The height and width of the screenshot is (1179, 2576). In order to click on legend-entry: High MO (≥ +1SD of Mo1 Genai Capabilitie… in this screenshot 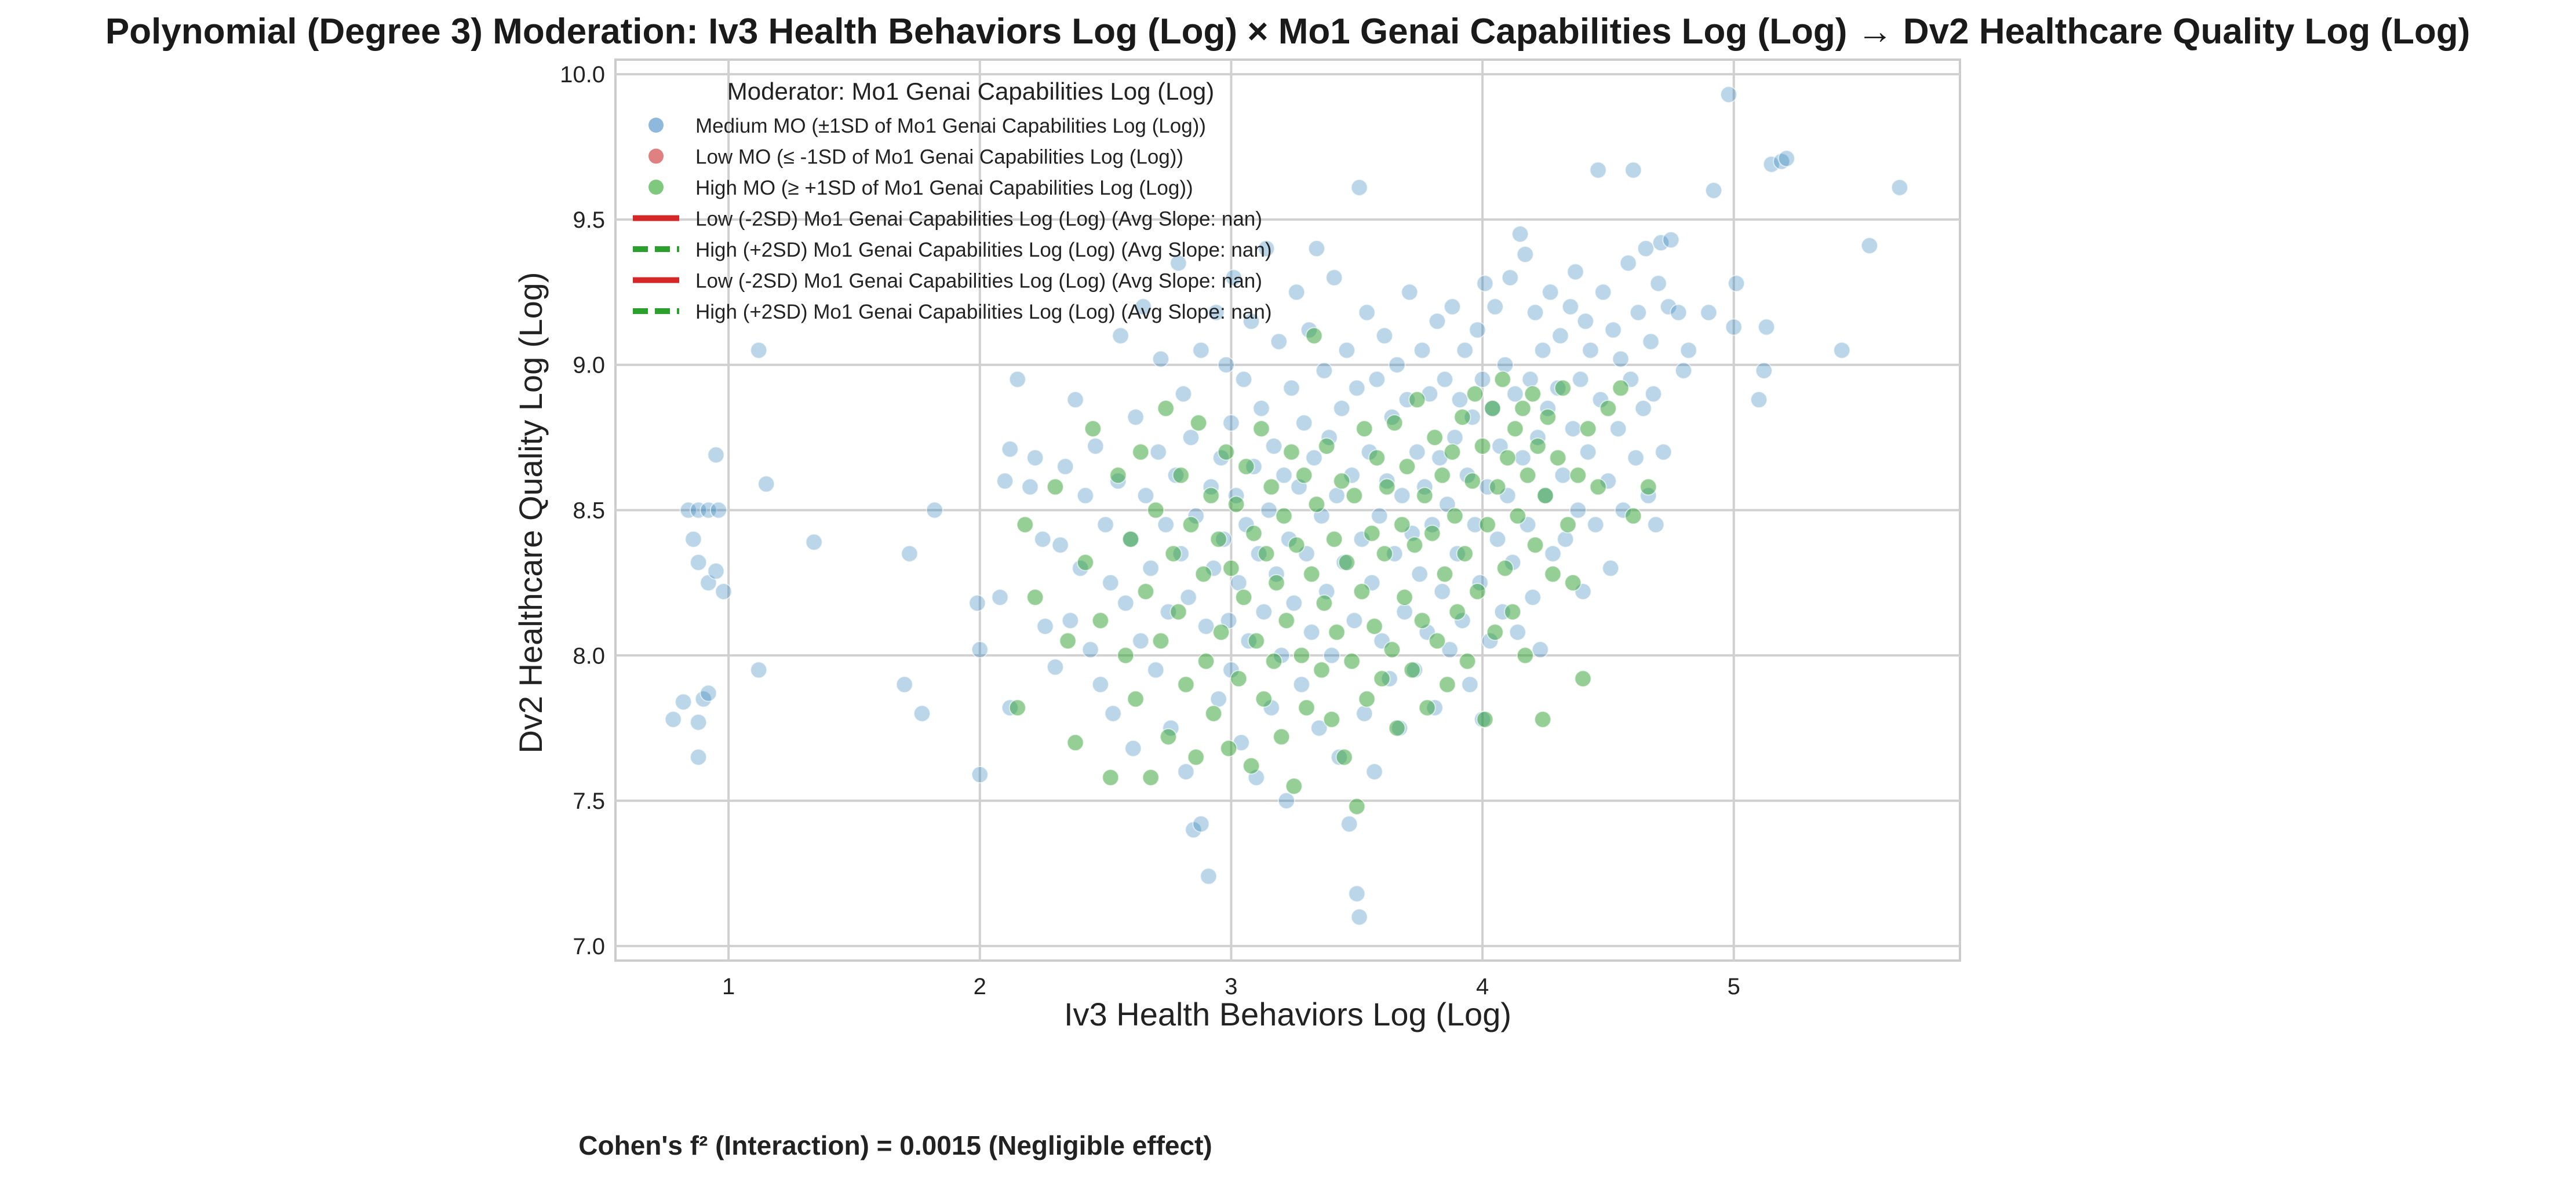, I will do `click(920, 188)`.